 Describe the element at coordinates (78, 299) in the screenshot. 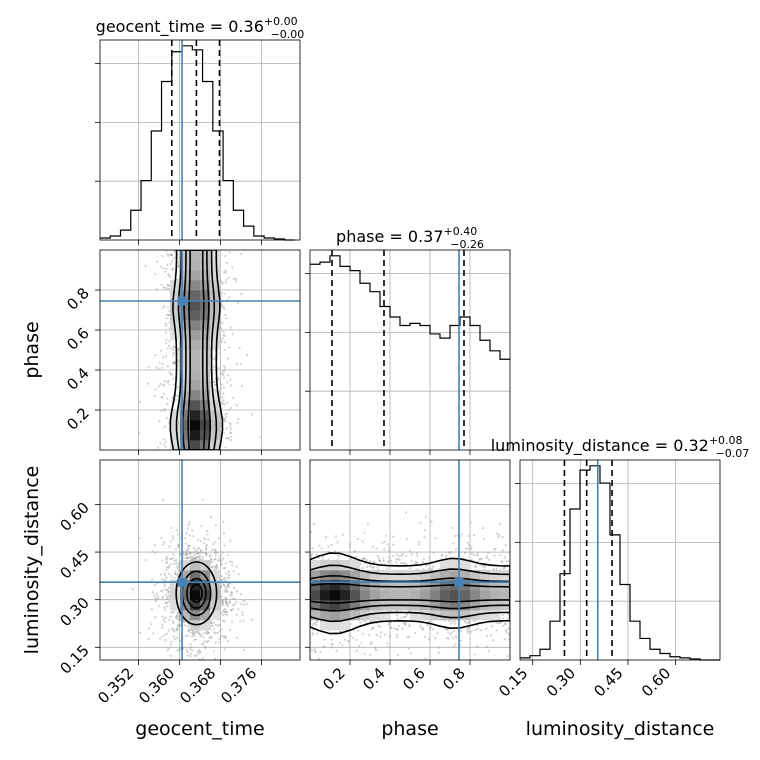

I see `ytick-label-phase: 0.8` at that location.